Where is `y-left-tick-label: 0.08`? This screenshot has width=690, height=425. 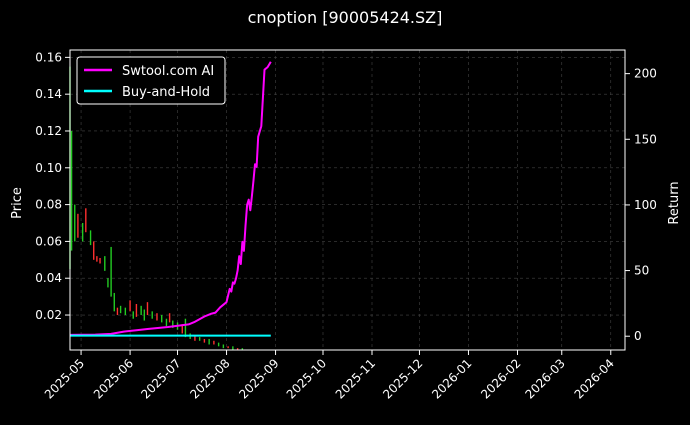 y-left-tick-label: 0.08 is located at coordinates (48, 205).